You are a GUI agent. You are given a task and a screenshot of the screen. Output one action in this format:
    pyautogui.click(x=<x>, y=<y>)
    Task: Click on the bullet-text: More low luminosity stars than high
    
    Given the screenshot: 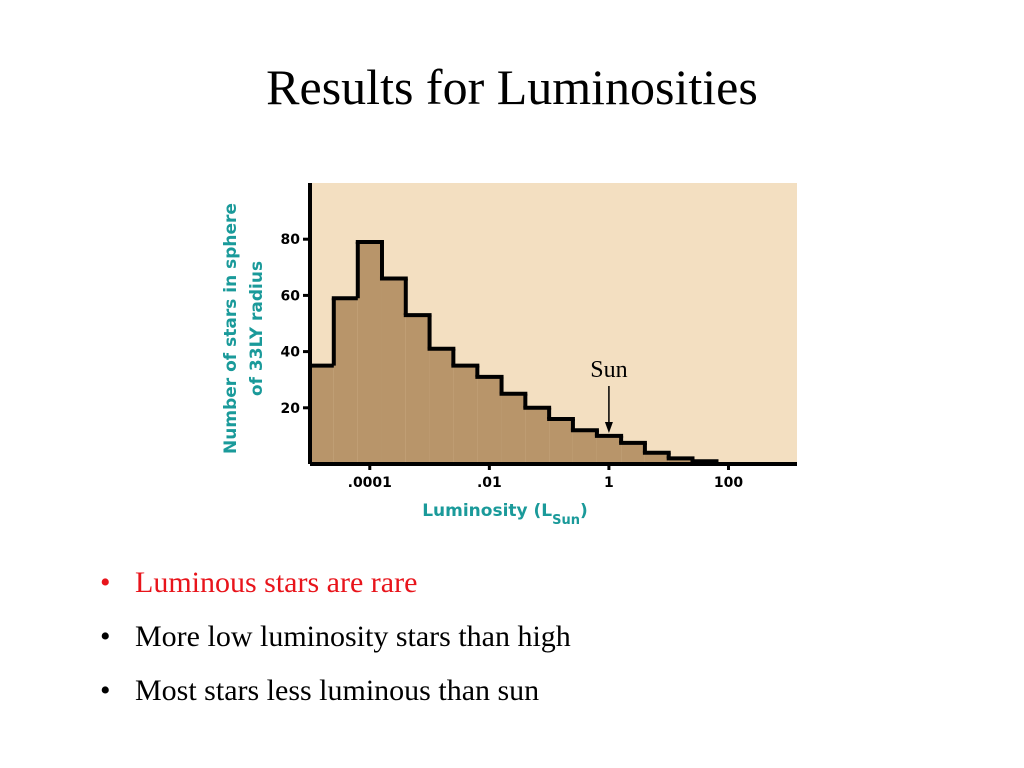 What is the action you would take?
    pyautogui.click(x=353, y=636)
    